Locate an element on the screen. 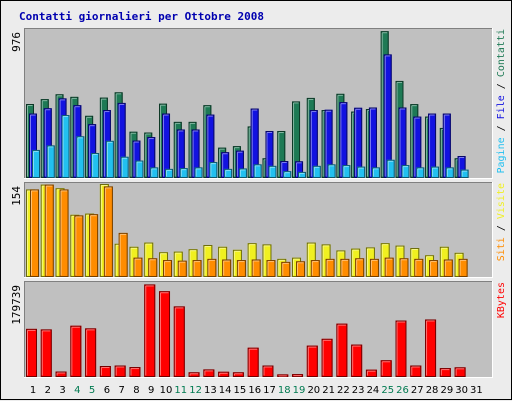  x-tick-label: 22 is located at coordinates (343, 390).